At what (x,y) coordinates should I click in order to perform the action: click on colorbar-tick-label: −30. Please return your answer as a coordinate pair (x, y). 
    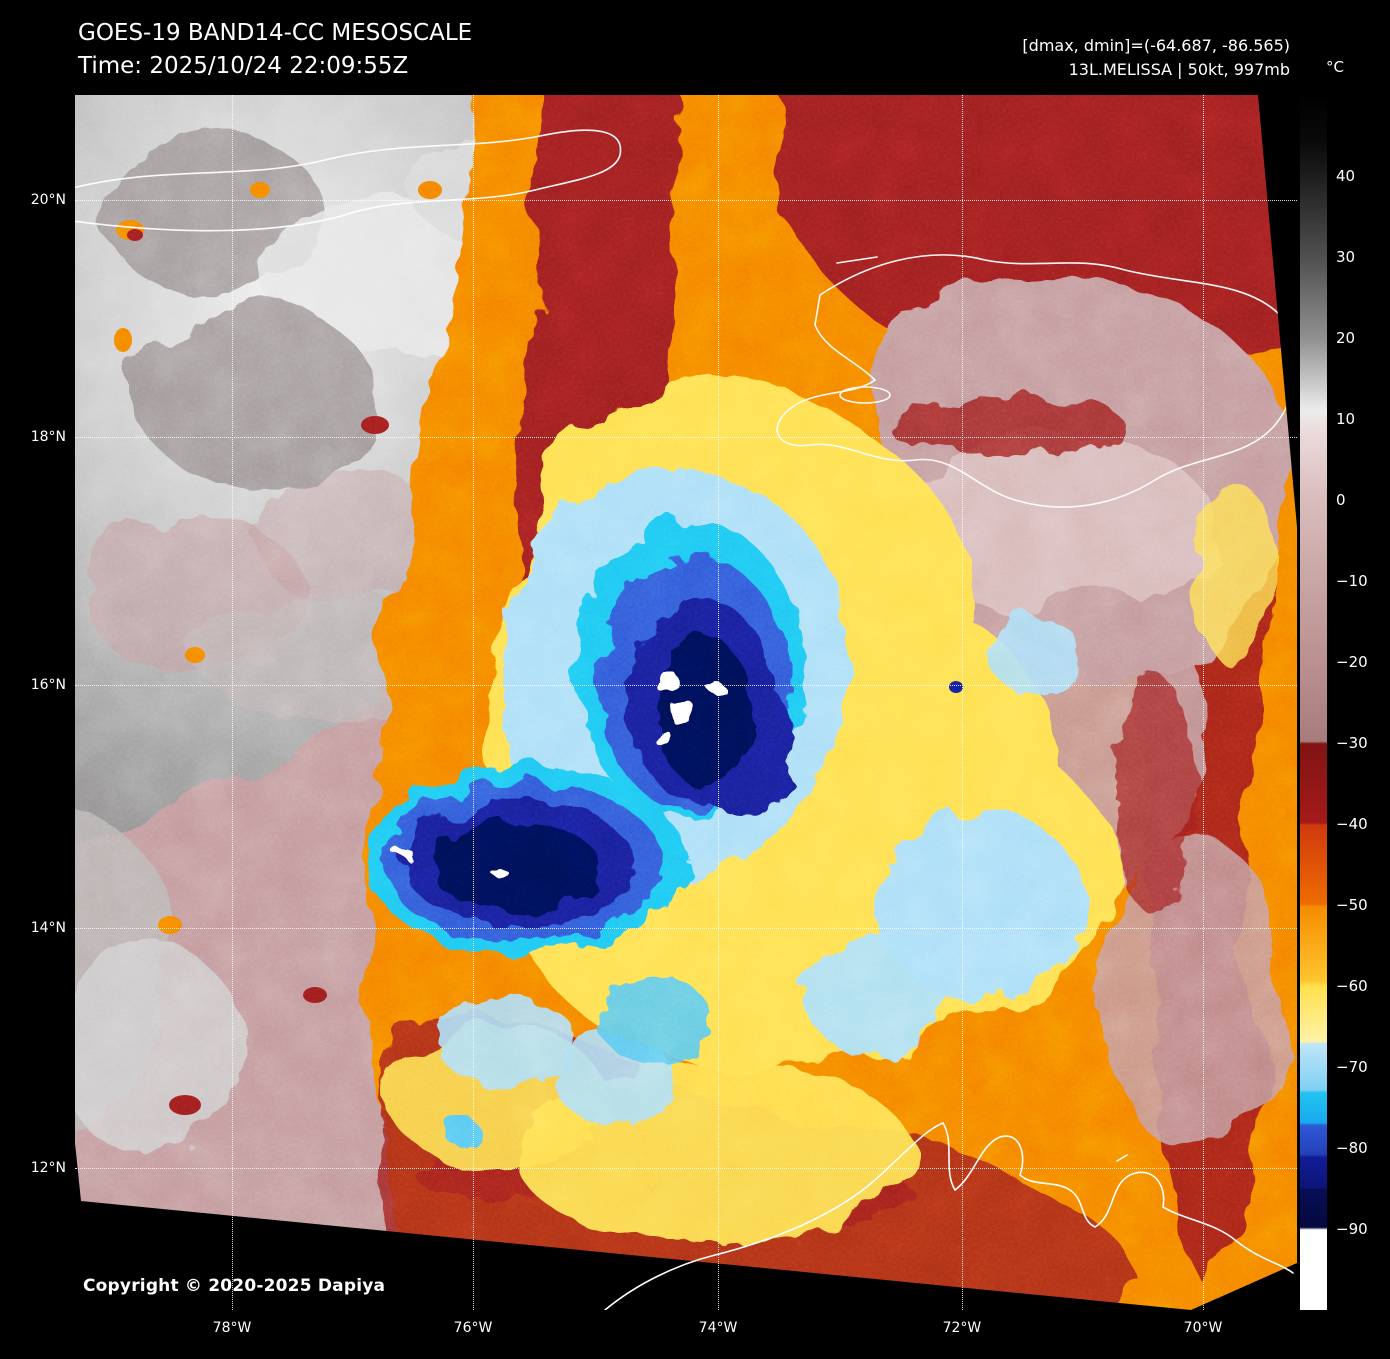
    Looking at the image, I should click on (1352, 743).